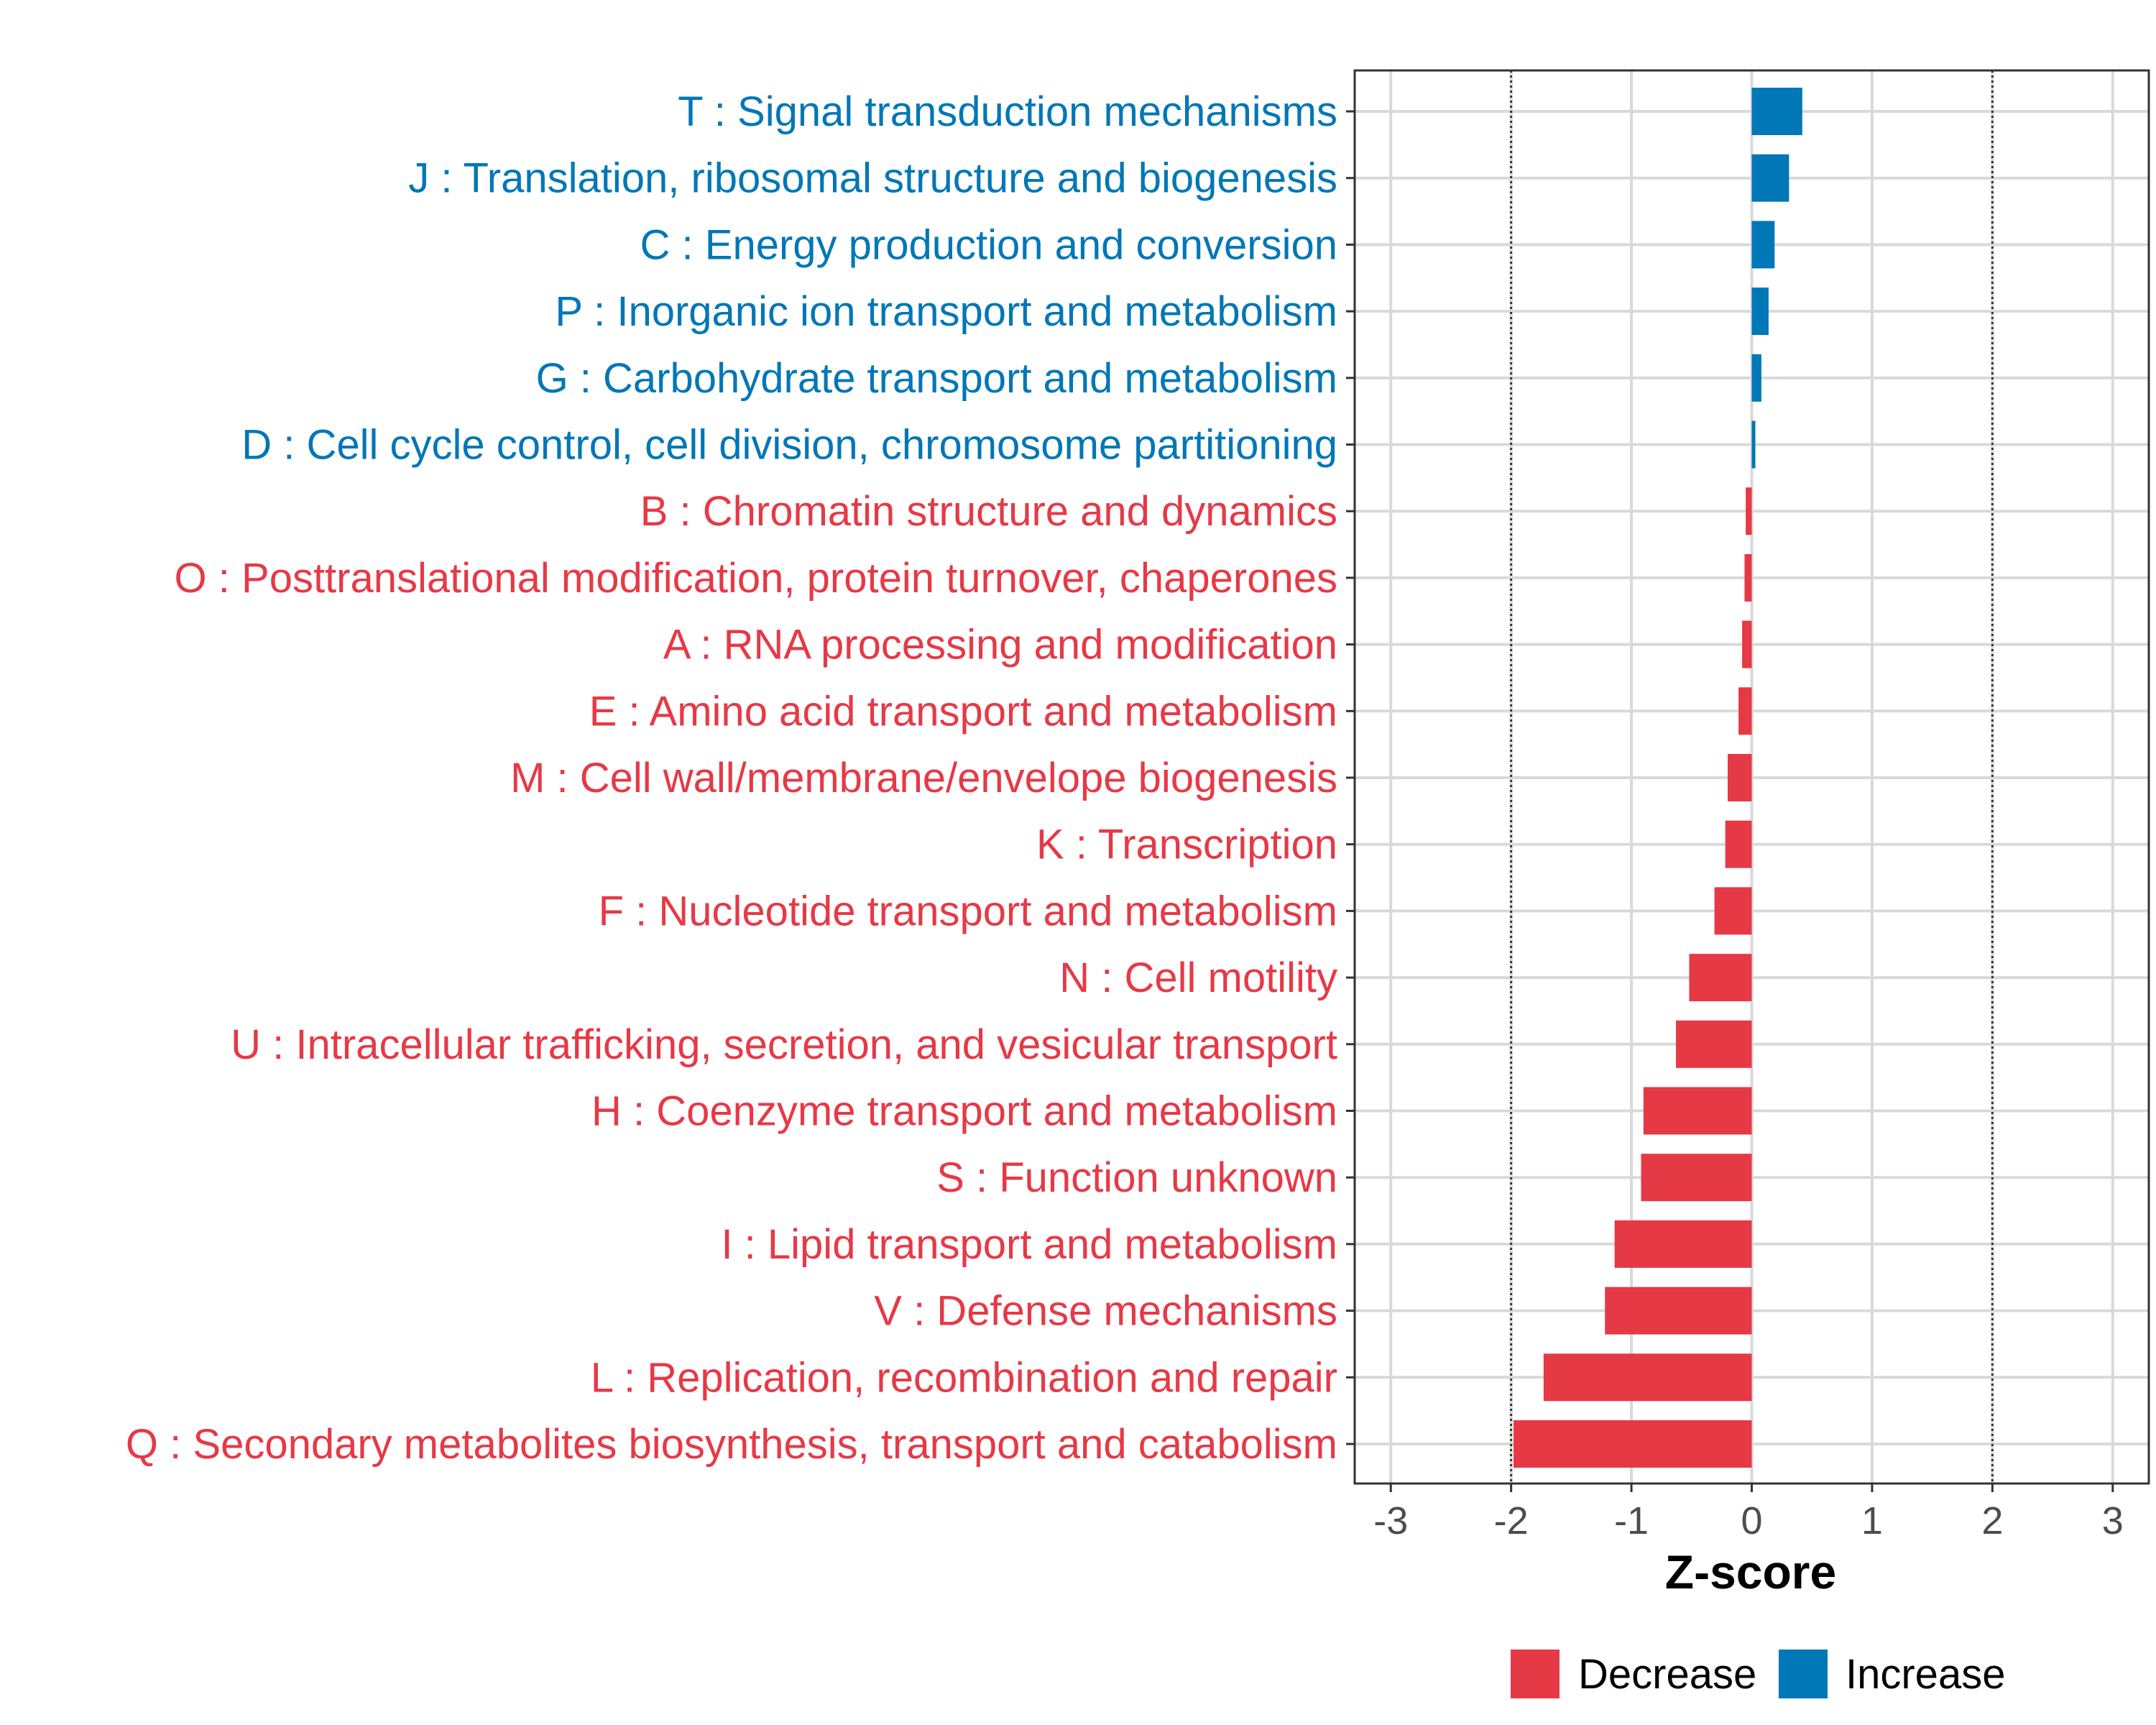 Image resolution: width=2156 pixels, height=1725 pixels. What do you see at coordinates (1000, 645) in the screenshot?
I see `category-label-8: A : RNA processing and modification` at bounding box center [1000, 645].